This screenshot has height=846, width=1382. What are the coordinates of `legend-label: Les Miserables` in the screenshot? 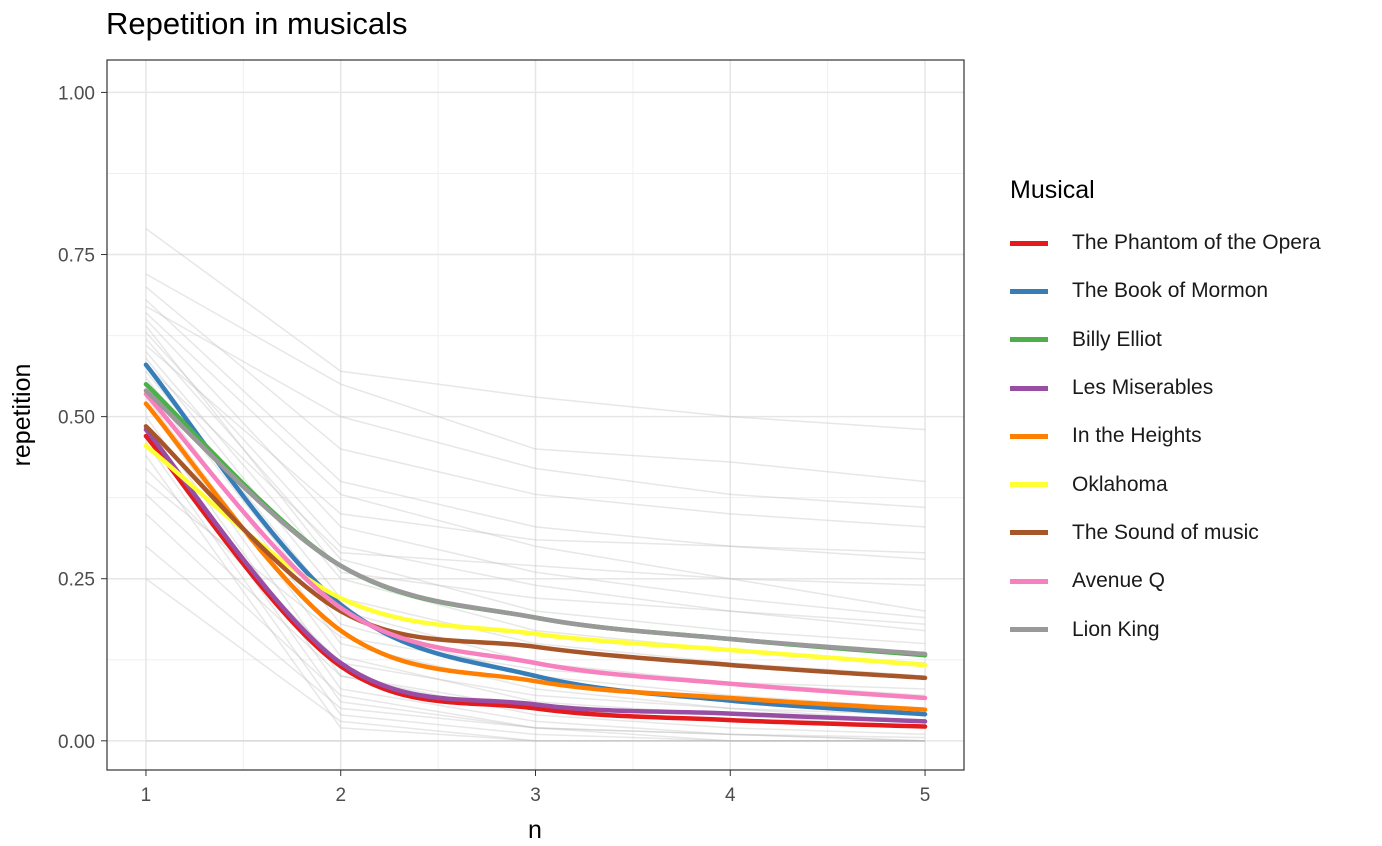 It's located at (1143, 388).